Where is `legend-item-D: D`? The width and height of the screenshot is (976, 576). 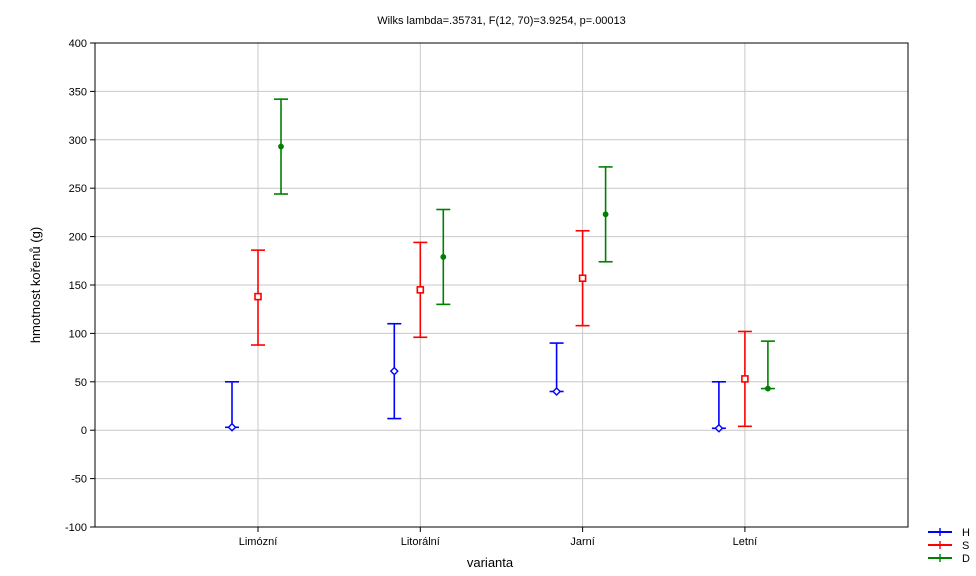 legend-item-D: D is located at coordinates (949, 559).